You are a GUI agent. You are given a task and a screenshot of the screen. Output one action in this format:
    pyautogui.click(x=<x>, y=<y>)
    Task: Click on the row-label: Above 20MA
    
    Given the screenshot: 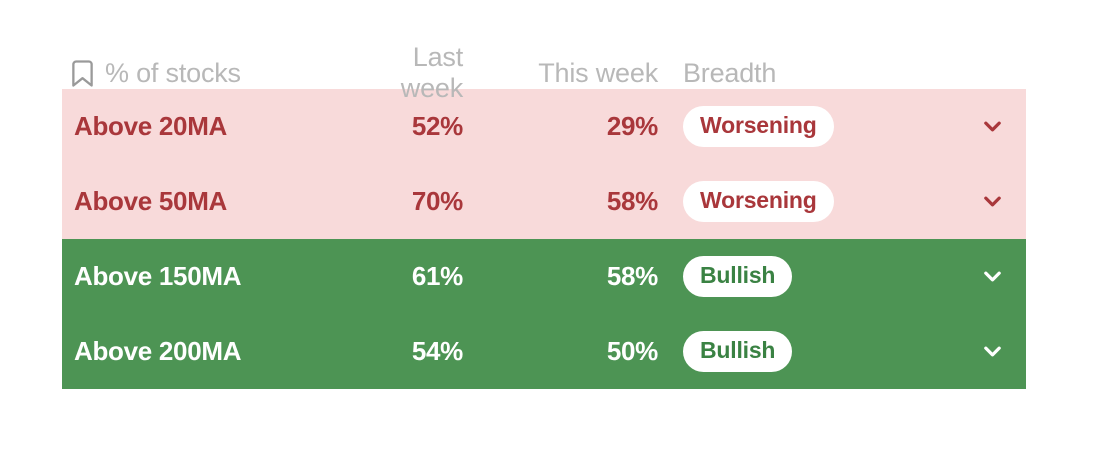 What is the action you would take?
    pyautogui.click(x=151, y=126)
    